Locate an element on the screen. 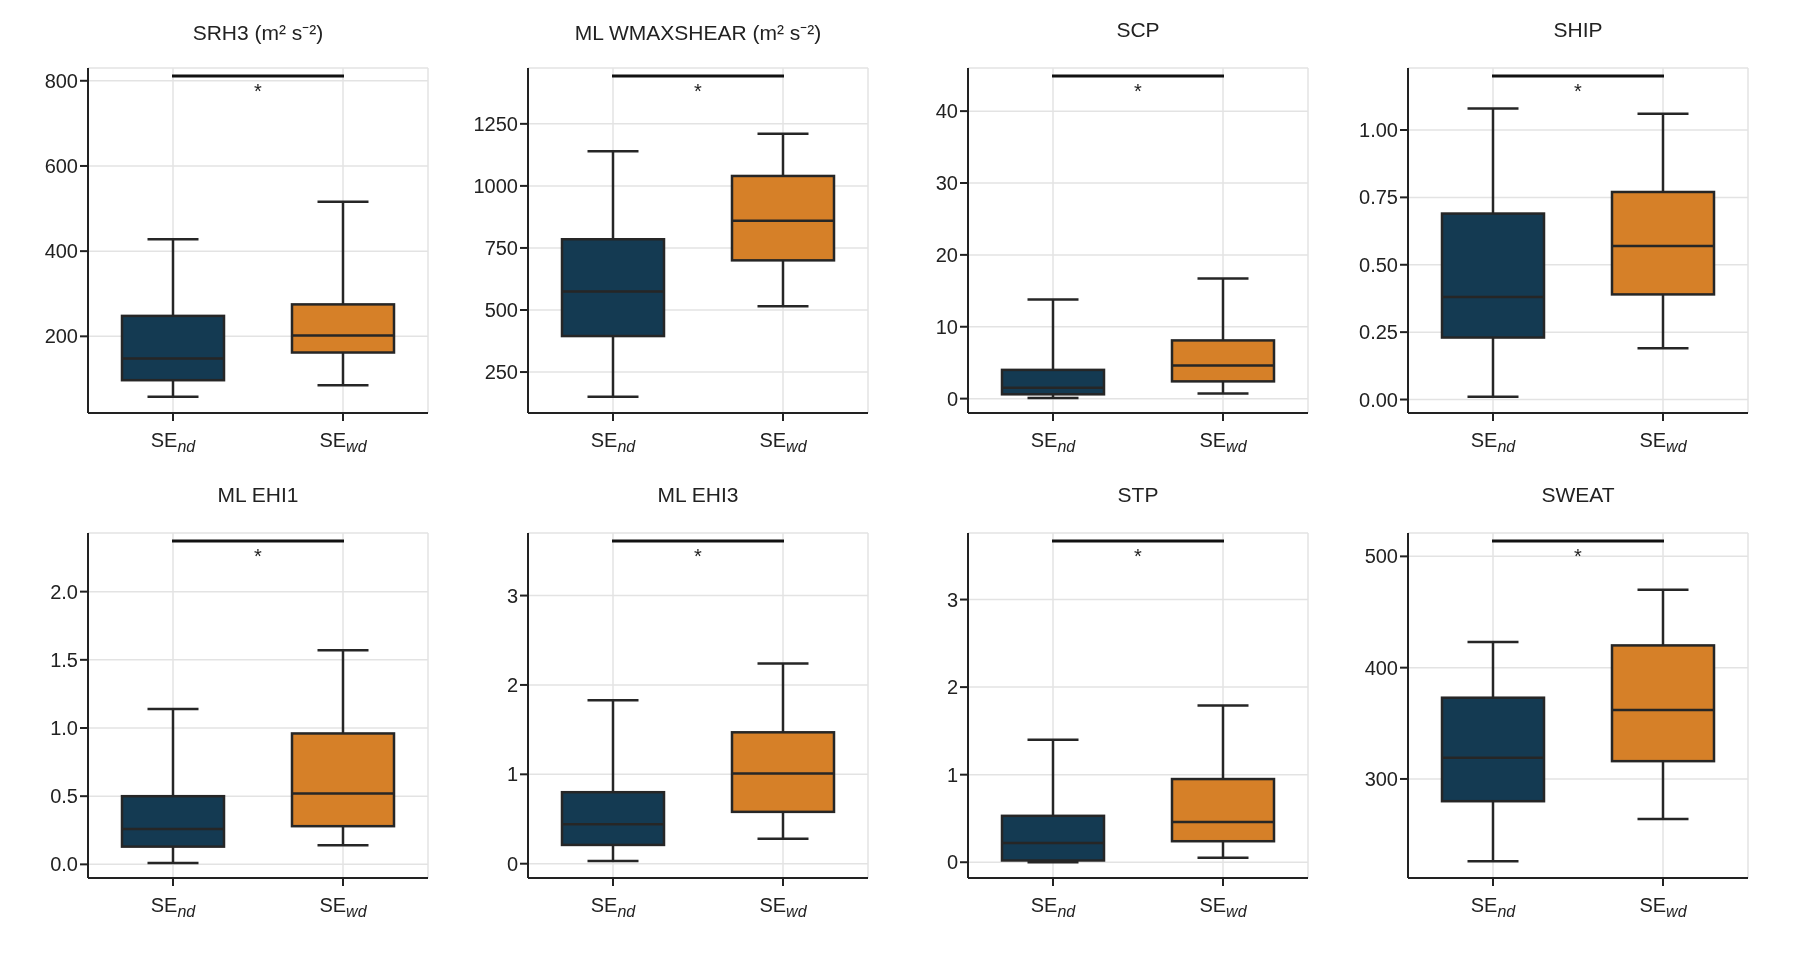 The image size is (1793, 953). y-tick-label: 1.5 is located at coordinates (64, 659).